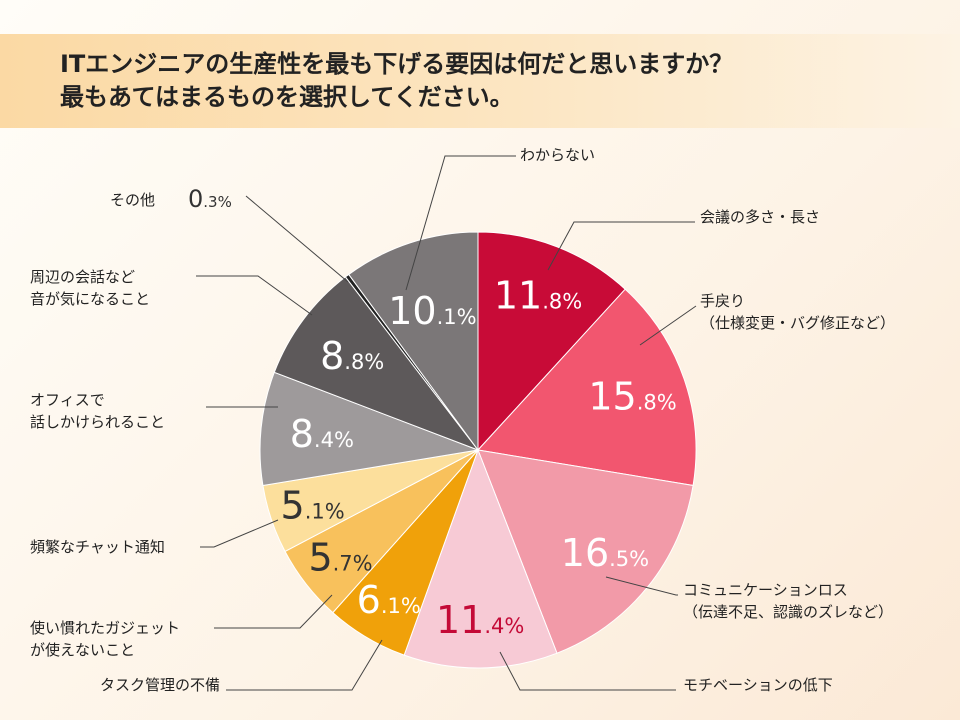 This screenshot has height=720, width=960. I want to click on category-label: その他, so click(132, 200).